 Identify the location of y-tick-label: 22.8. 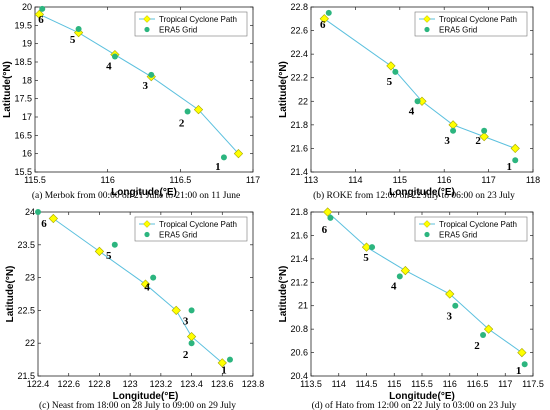
(299, 7).